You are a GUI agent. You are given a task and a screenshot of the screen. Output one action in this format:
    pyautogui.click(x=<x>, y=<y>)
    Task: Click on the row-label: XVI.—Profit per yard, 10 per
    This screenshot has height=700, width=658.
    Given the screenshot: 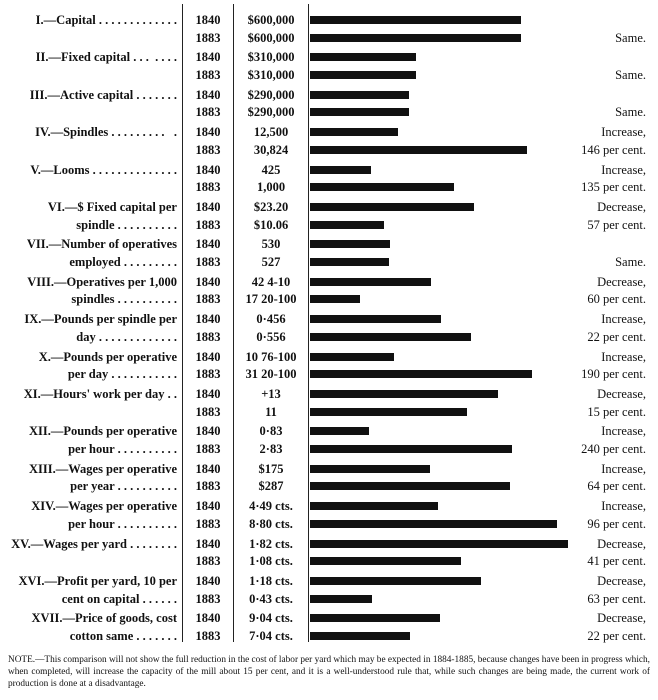 What is the action you would take?
    pyautogui.click(x=97, y=581)
    